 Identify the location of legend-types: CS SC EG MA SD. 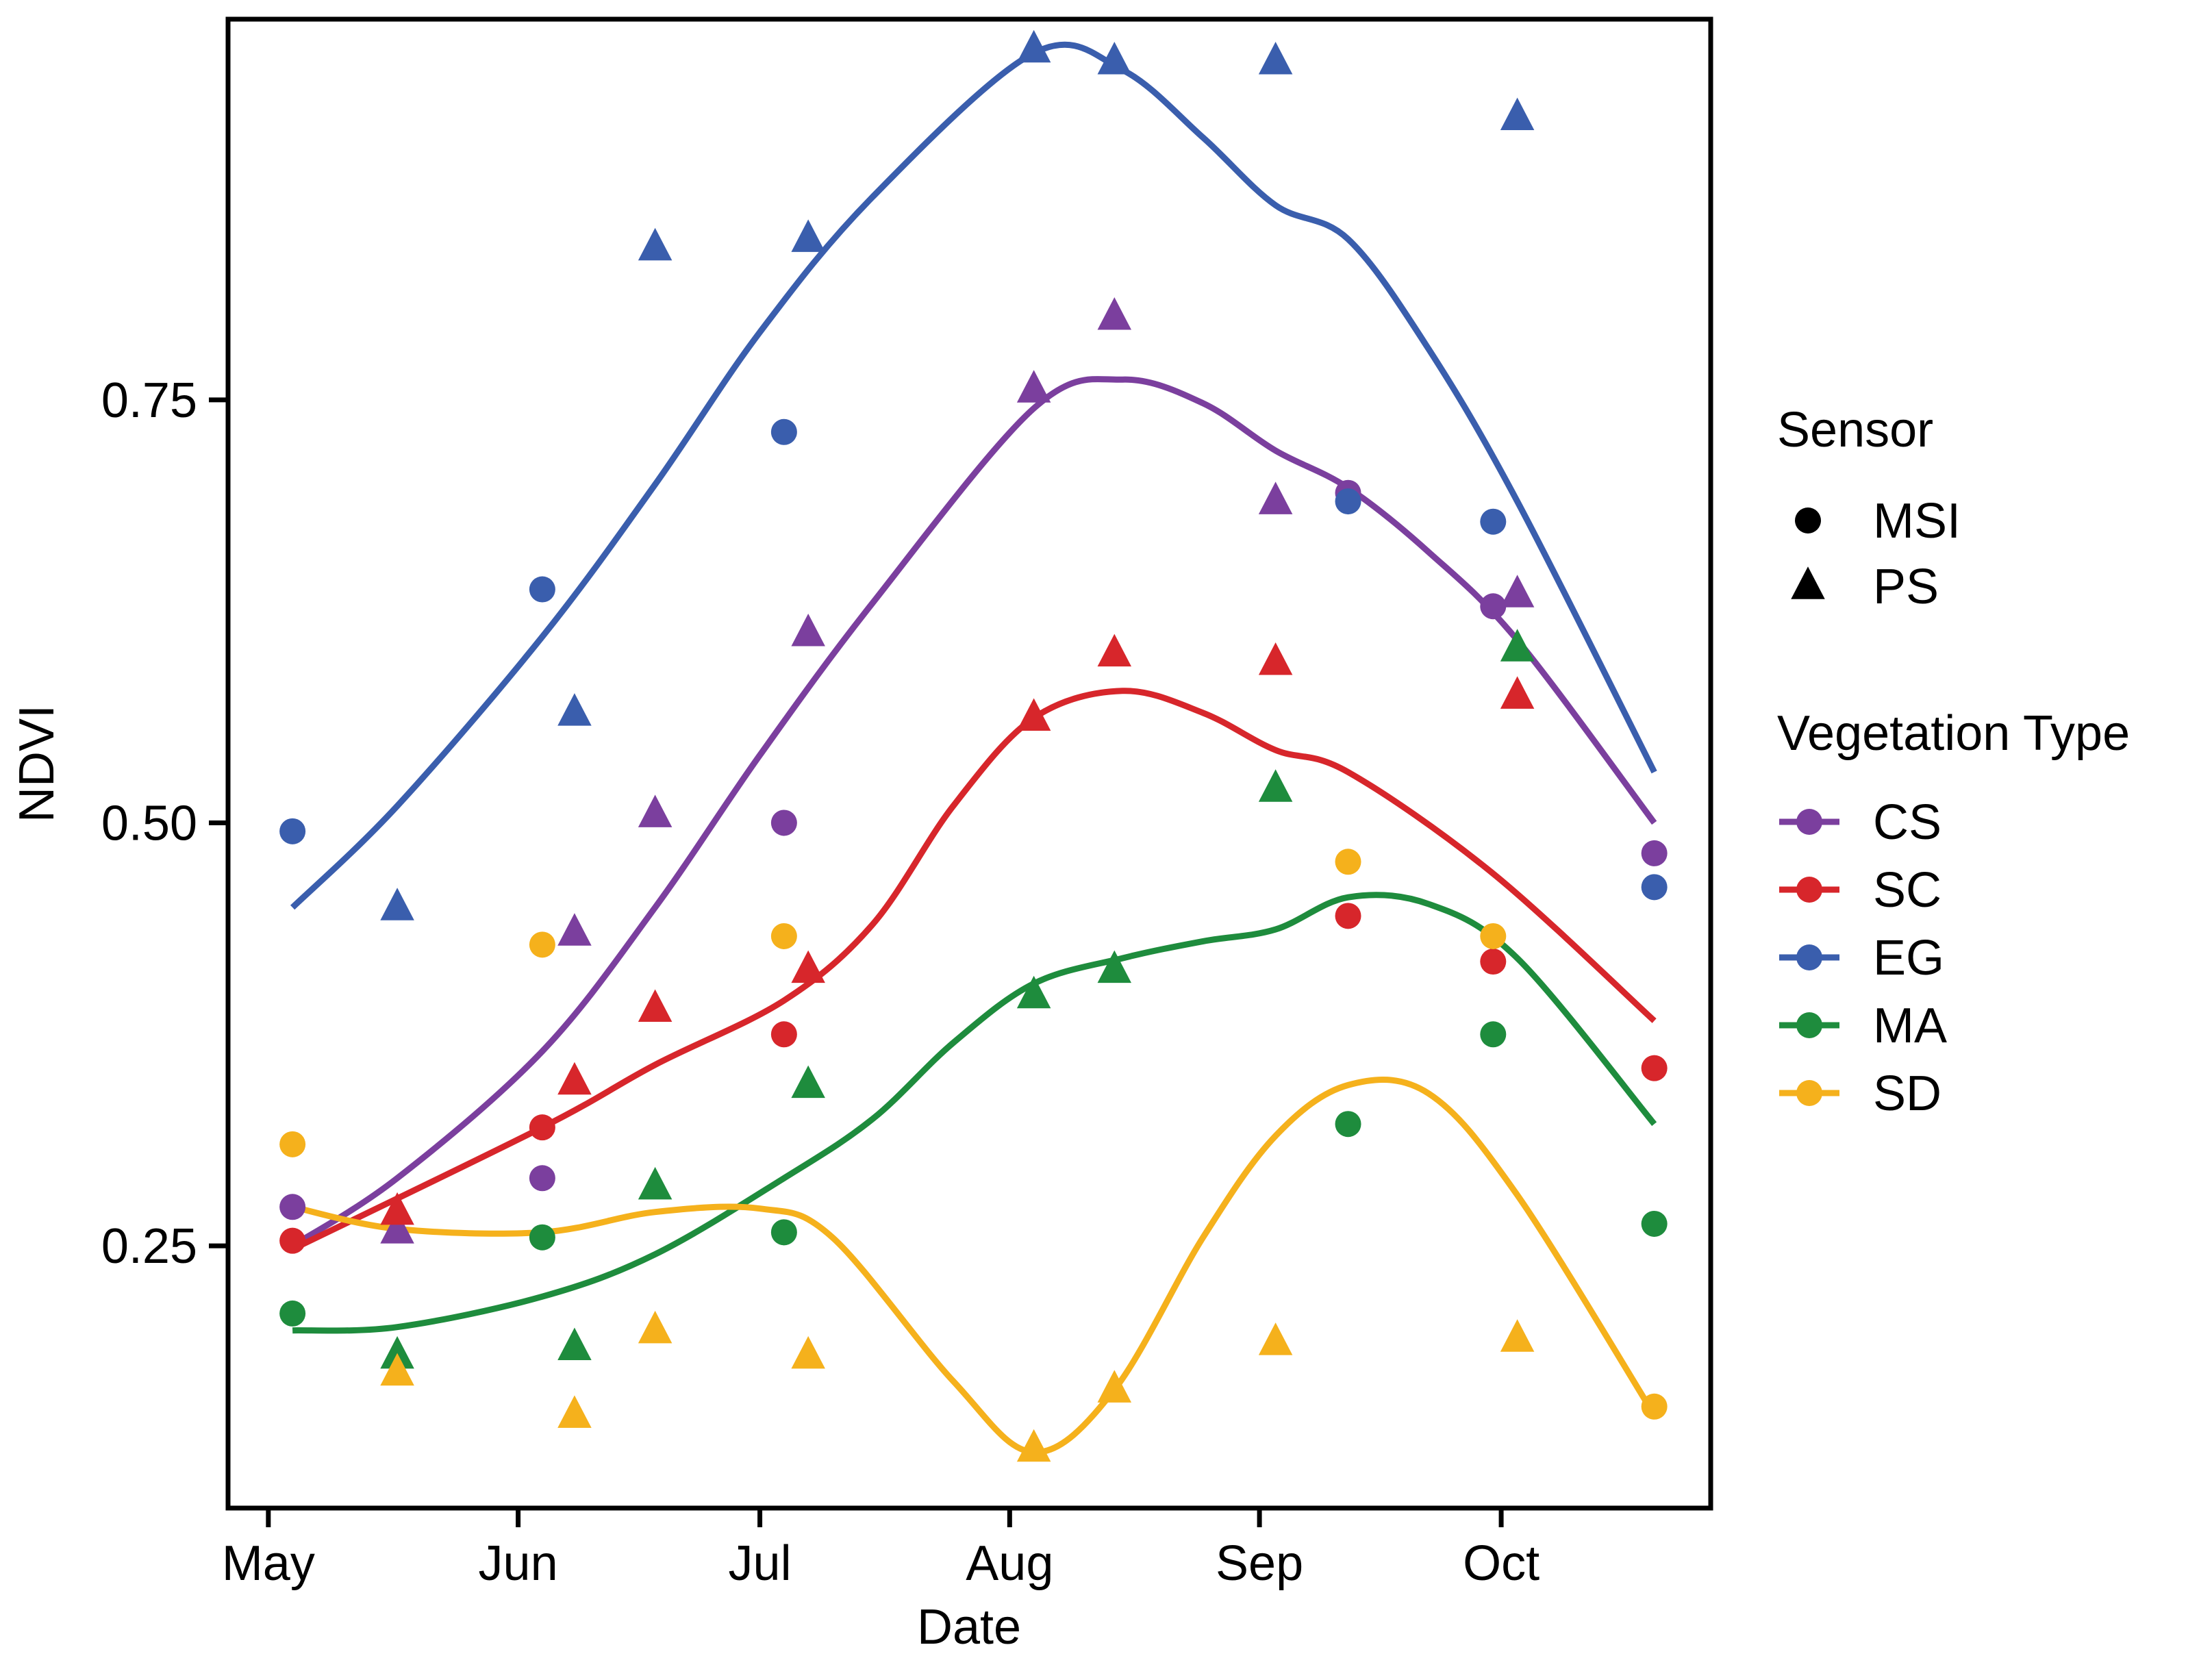
(1863, 958).